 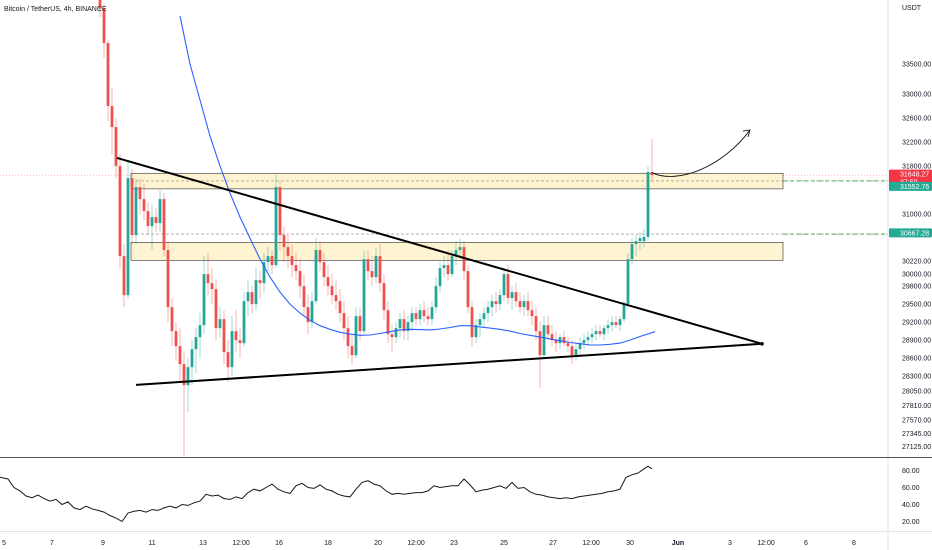 What do you see at coordinates (916, 420) in the screenshot?
I see `price-tick: 27570.00` at bounding box center [916, 420].